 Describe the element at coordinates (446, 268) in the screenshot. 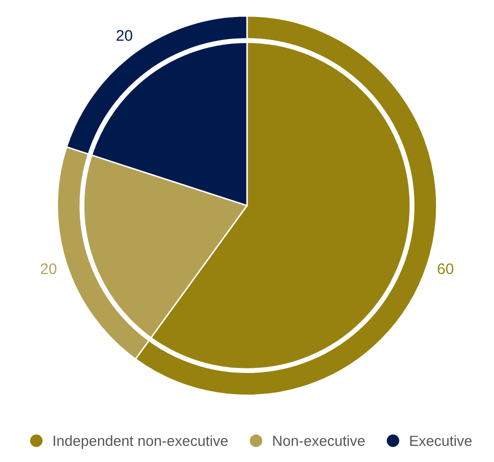

I see `data-label: 60` at that location.